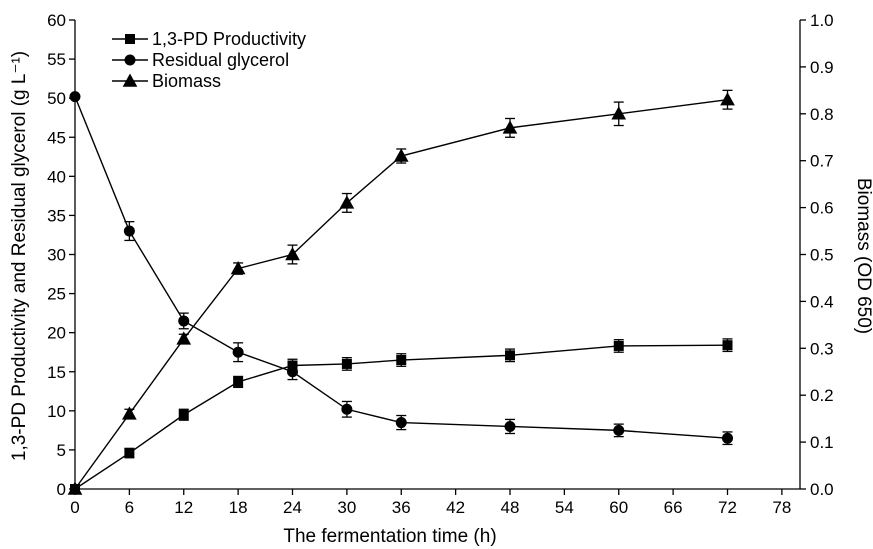 This screenshot has height=549, width=873. I want to click on legend-entry-glycerol: Residual glycerol, so click(200, 60).